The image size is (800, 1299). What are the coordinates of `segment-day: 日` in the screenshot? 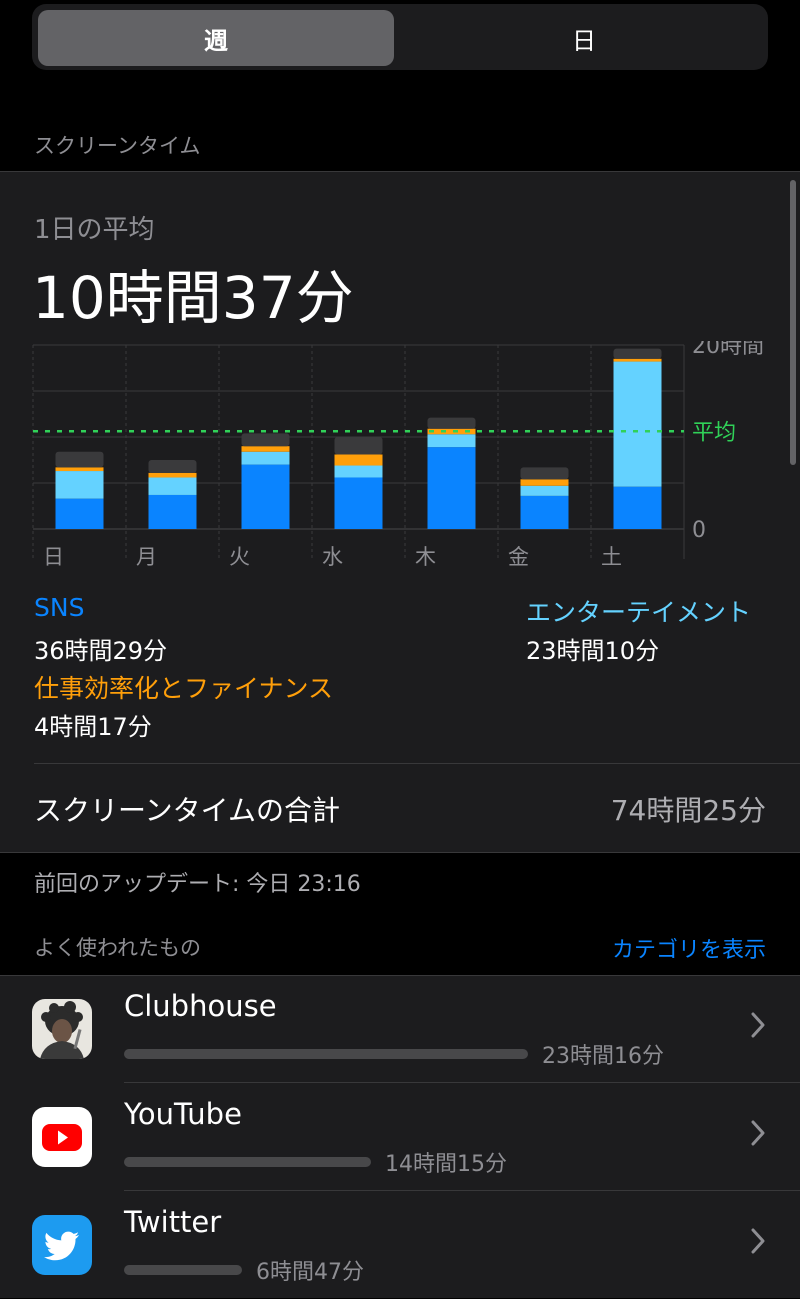 It's located at (584, 40).